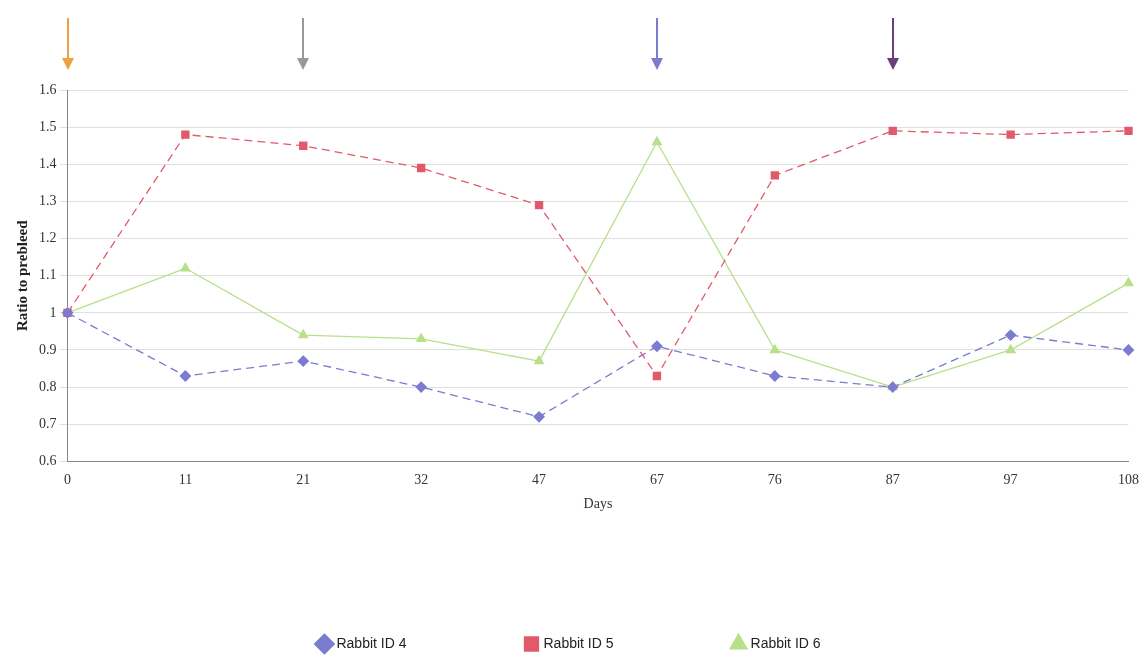 The height and width of the screenshot is (671, 1142). What do you see at coordinates (48, 126) in the screenshot?
I see `y-tick-label: 1.5` at bounding box center [48, 126].